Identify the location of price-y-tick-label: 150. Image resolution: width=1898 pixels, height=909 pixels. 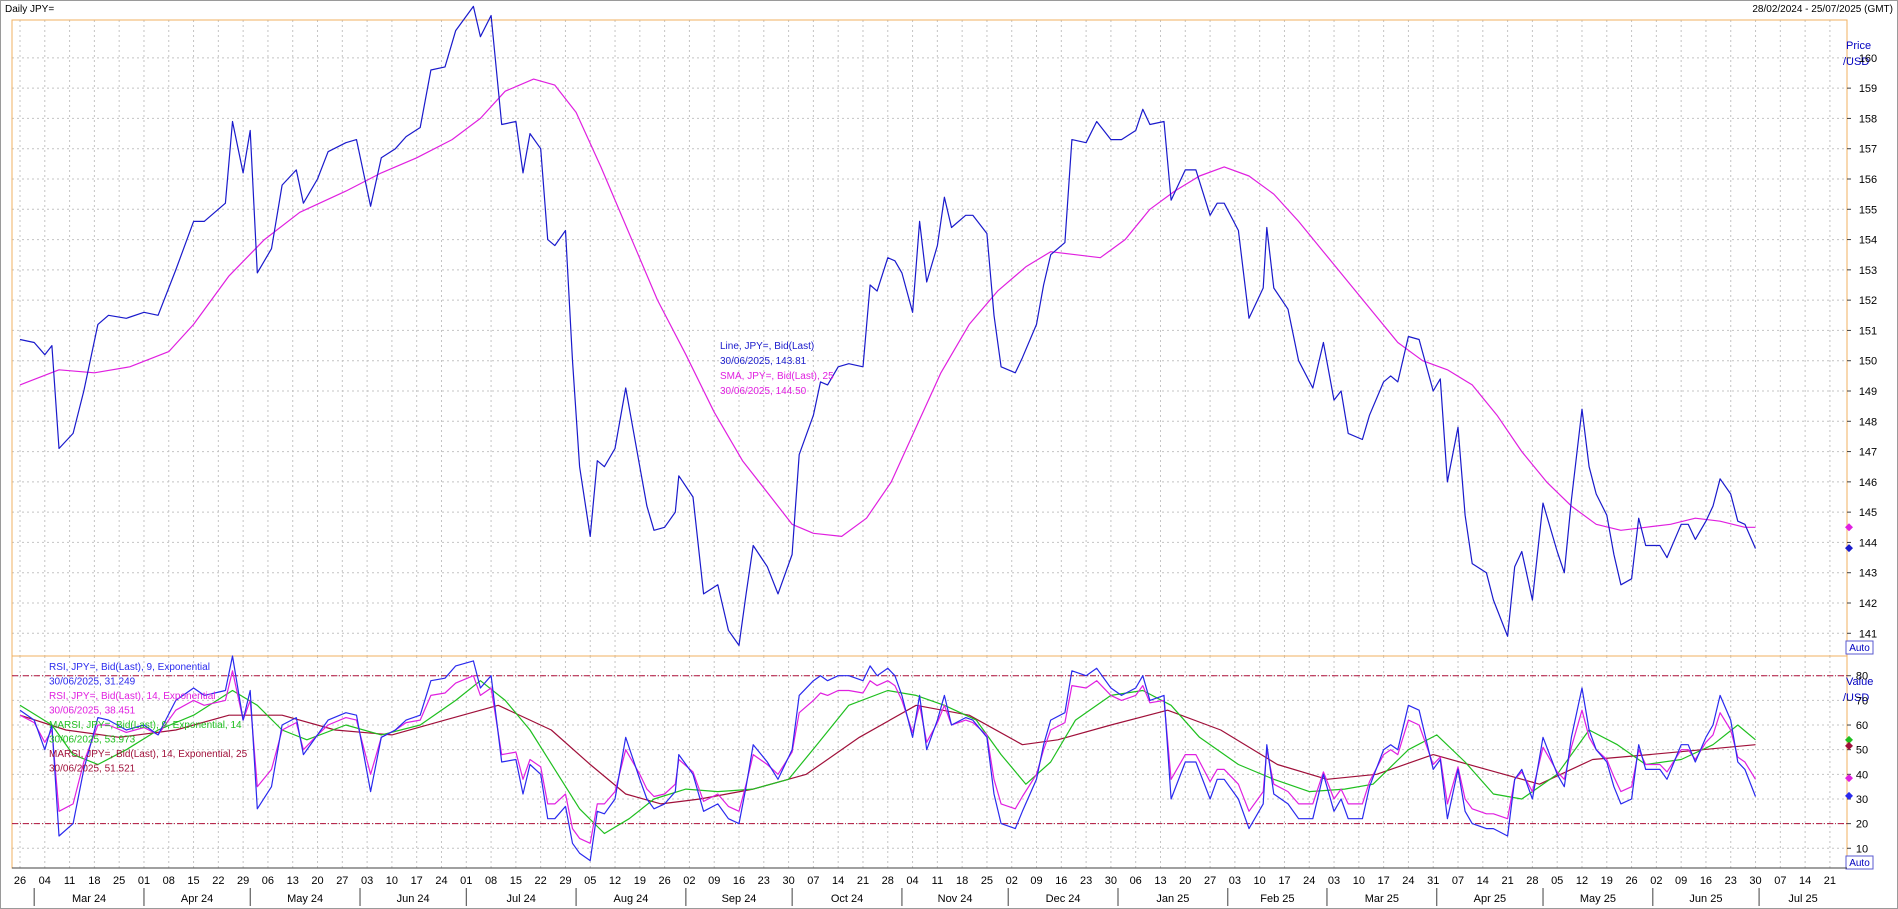
(1868, 362).